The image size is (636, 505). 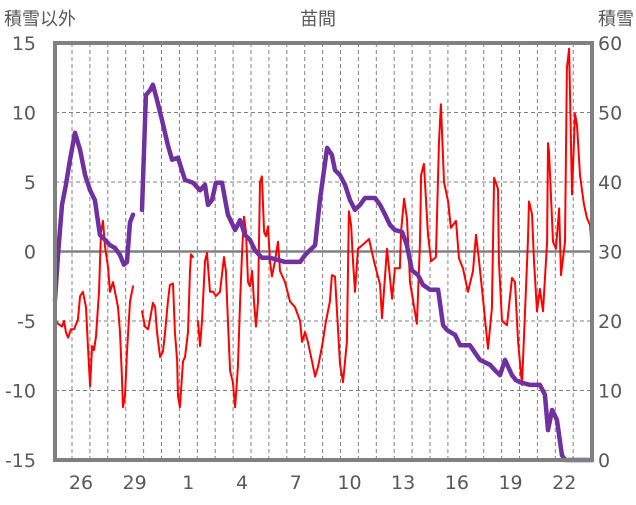 What do you see at coordinates (604, 461) in the screenshot?
I see `right-y-tick-label: 0` at bounding box center [604, 461].